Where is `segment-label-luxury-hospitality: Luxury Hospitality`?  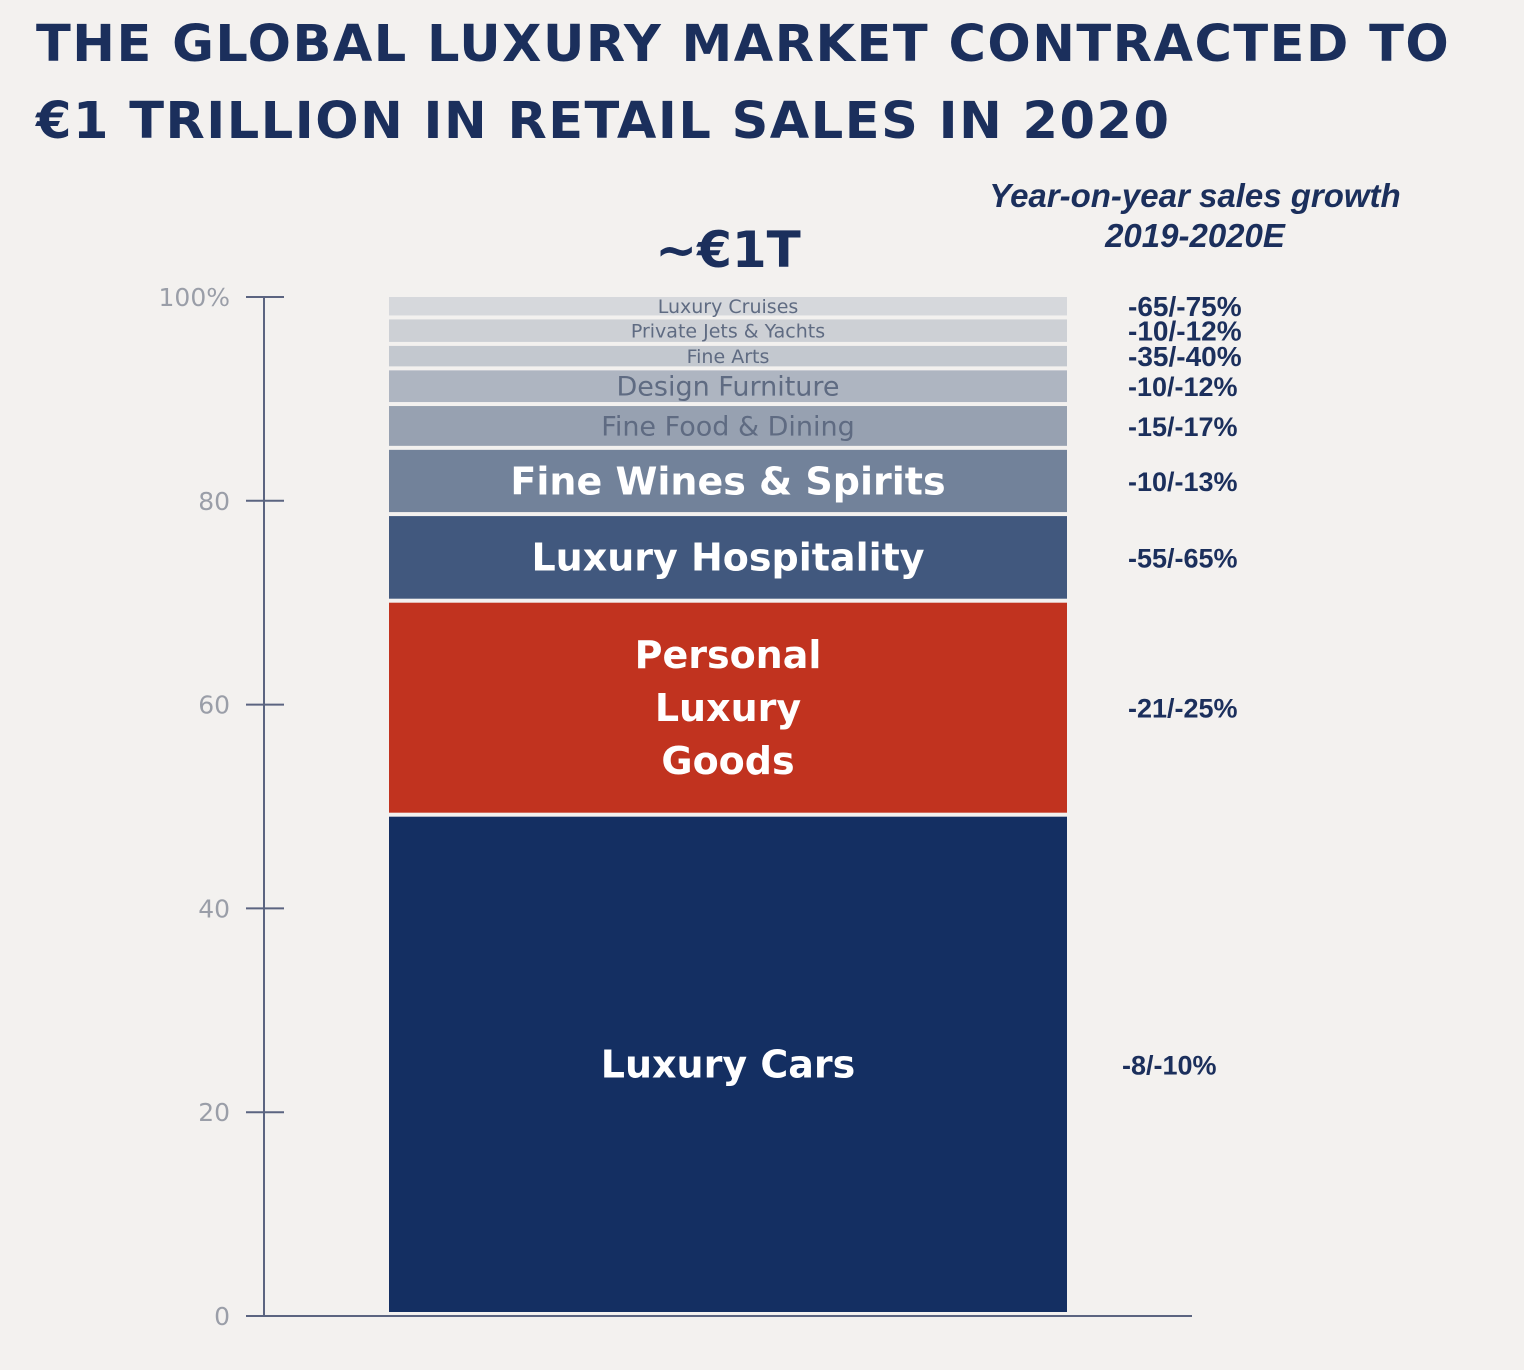 segment-label-luxury-hospitality: Luxury Hospitality is located at coordinates (727, 558).